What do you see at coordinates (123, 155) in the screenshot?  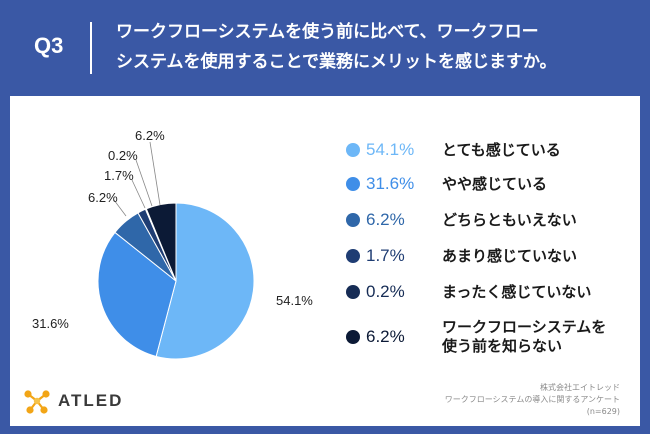 I see `pie-data-label: 0.2%` at bounding box center [123, 155].